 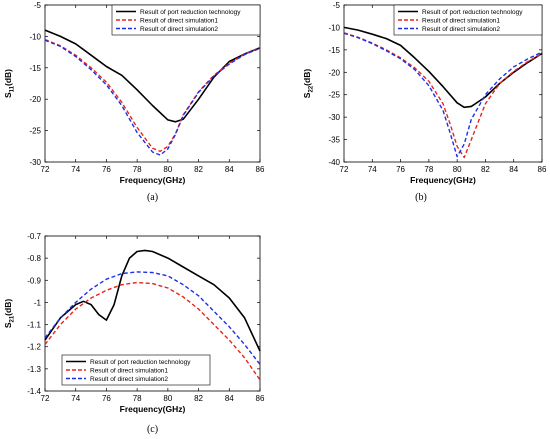 What do you see at coordinates (308, 84) in the screenshot?
I see `y-axis-label: S22(dB)` at bounding box center [308, 84].